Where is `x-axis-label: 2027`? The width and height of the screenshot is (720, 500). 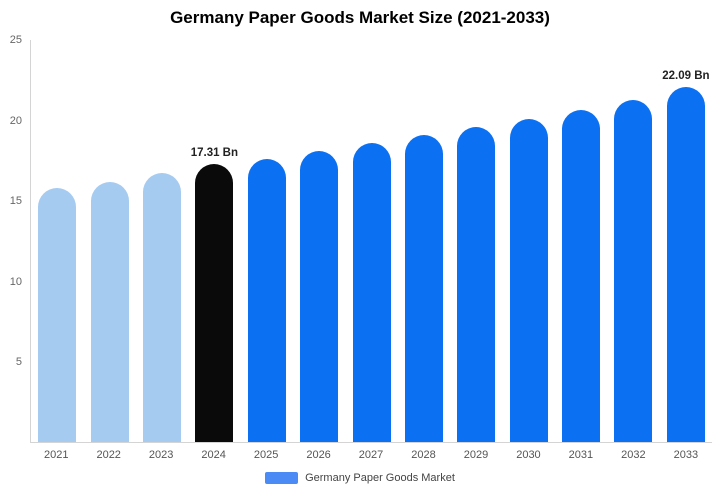 x-axis-label: 2027 is located at coordinates (371, 455).